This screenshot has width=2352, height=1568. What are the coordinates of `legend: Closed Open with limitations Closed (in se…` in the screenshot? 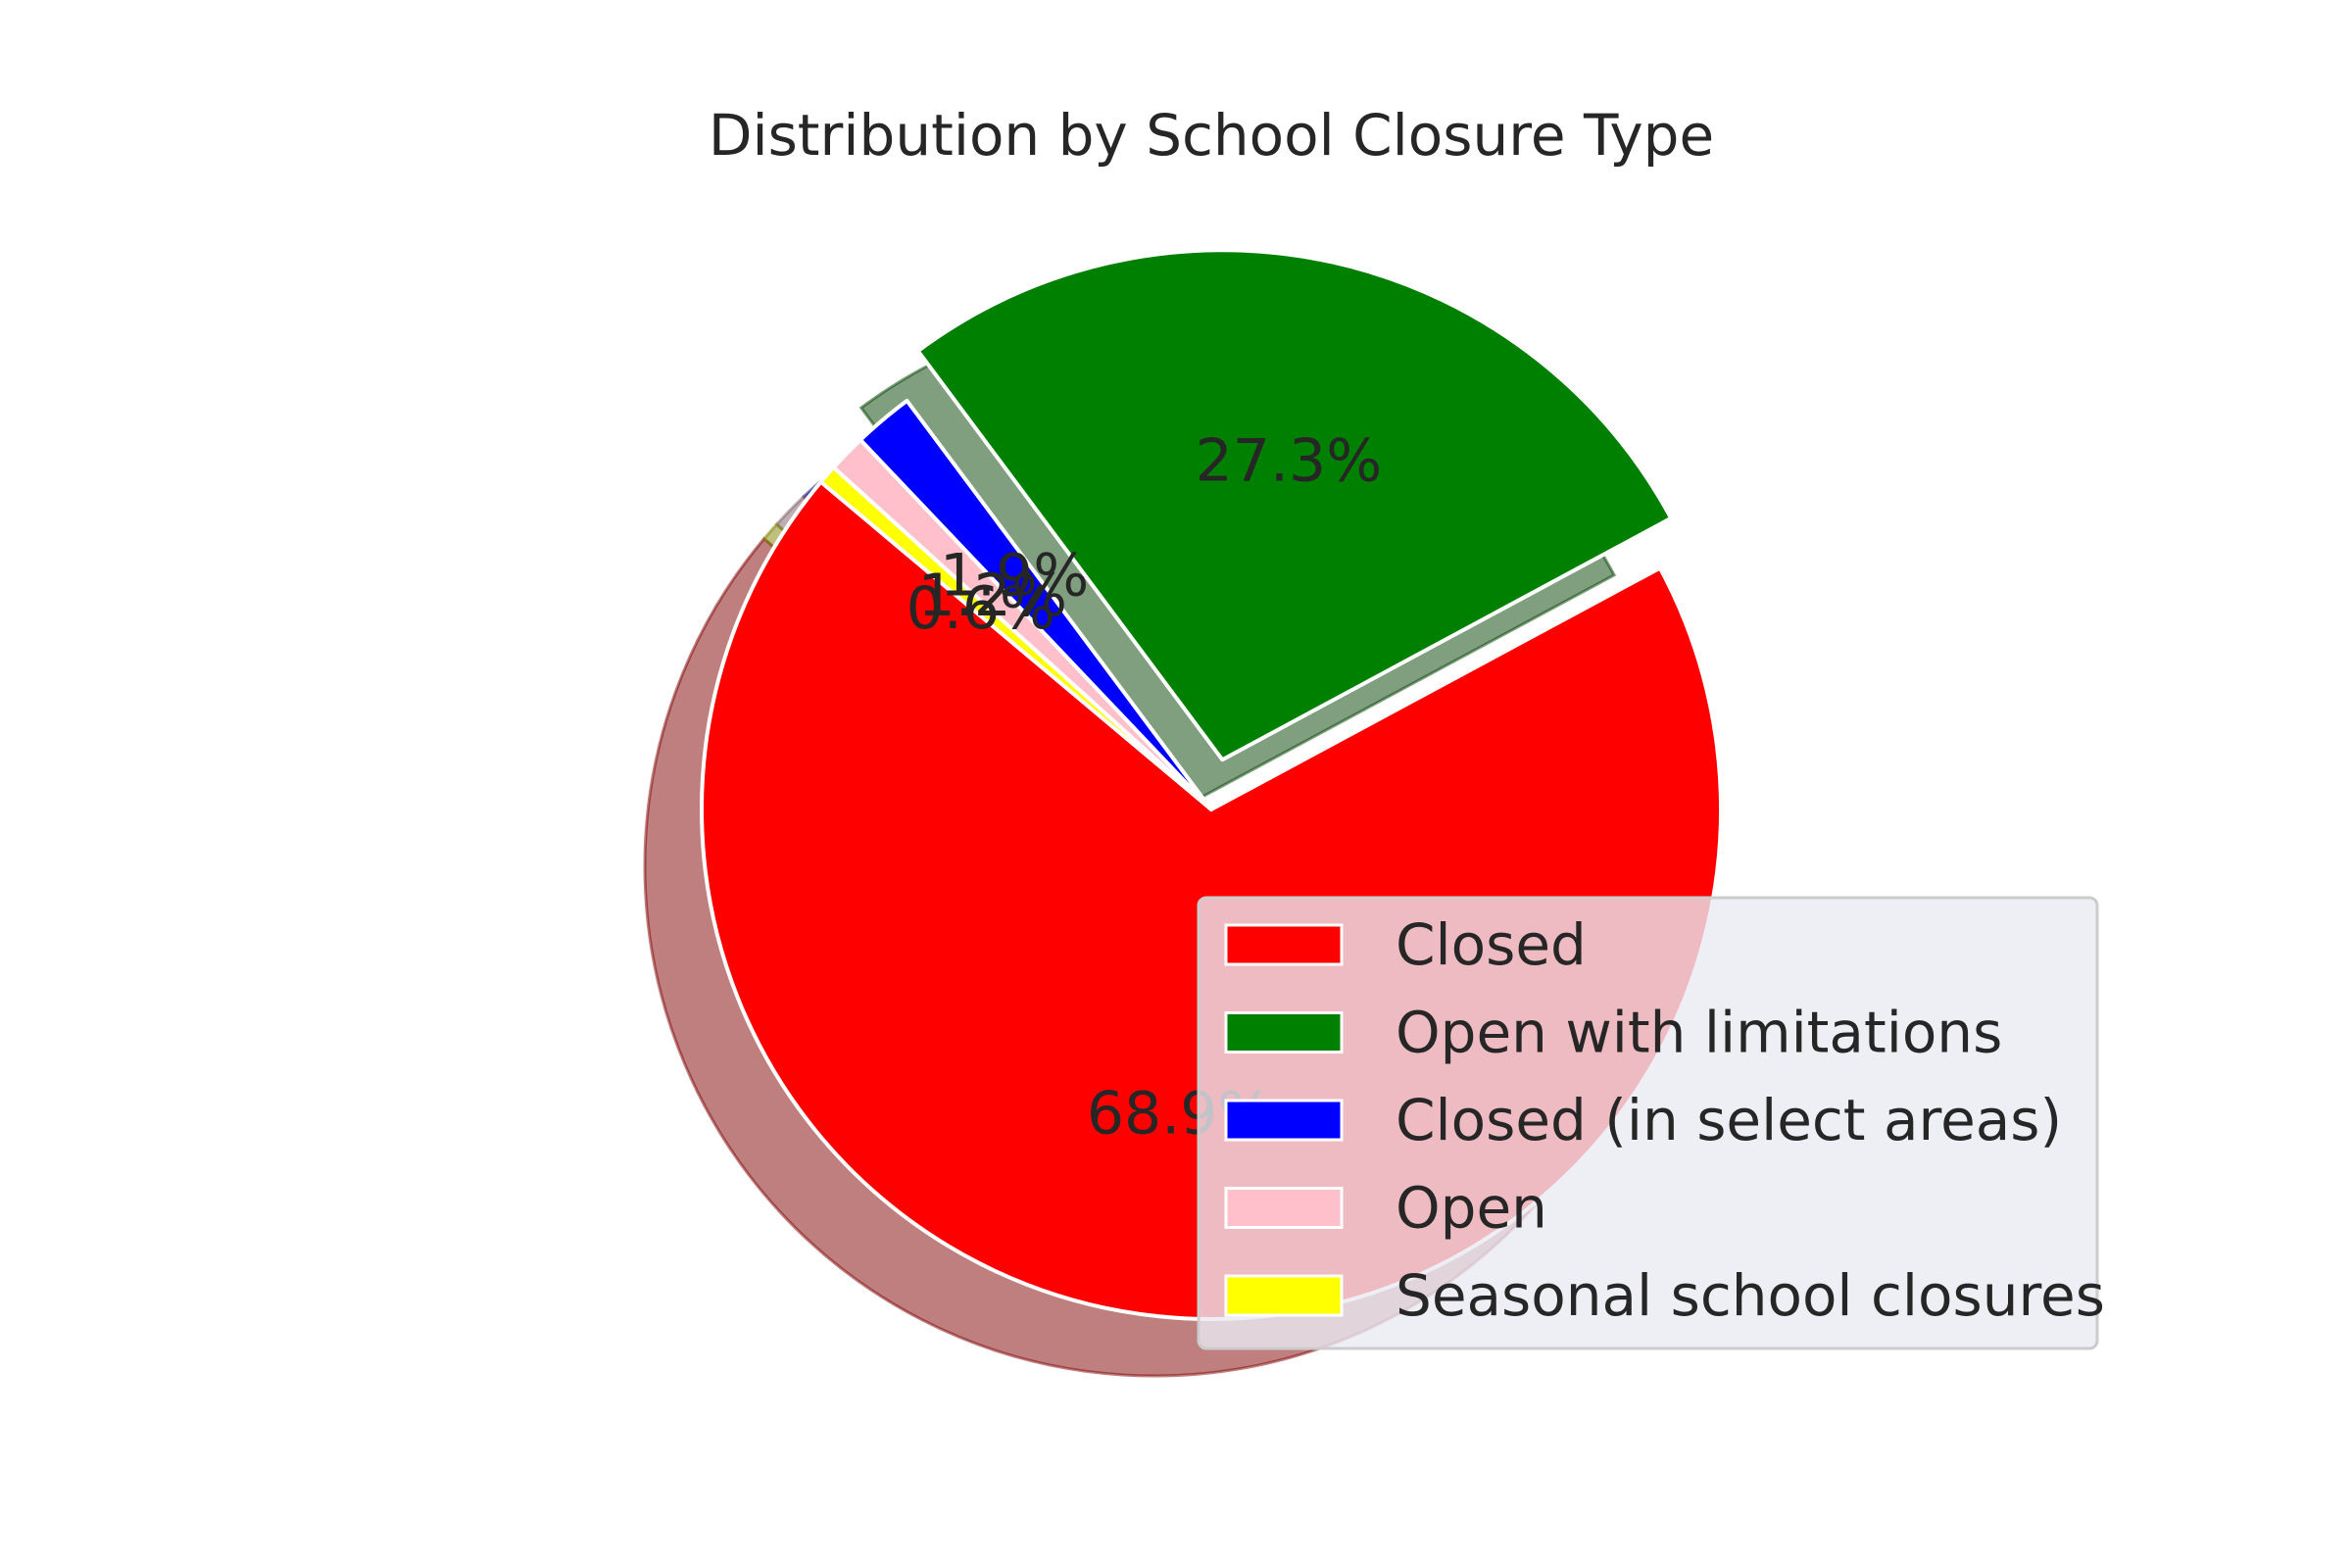 It's located at (1651, 1123).